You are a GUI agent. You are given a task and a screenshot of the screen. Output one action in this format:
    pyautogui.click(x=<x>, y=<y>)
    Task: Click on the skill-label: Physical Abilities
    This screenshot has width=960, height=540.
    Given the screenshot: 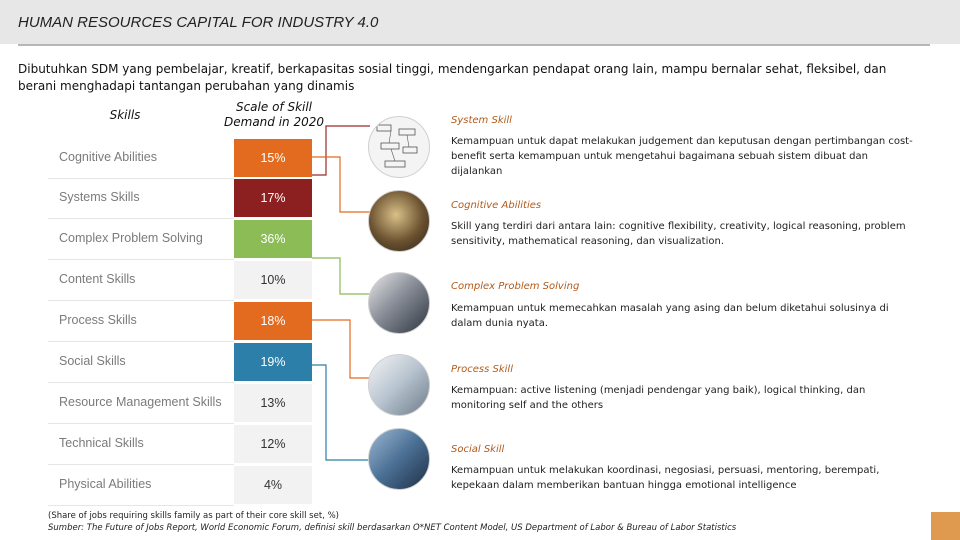 What is the action you would take?
    pyautogui.click(x=105, y=484)
    